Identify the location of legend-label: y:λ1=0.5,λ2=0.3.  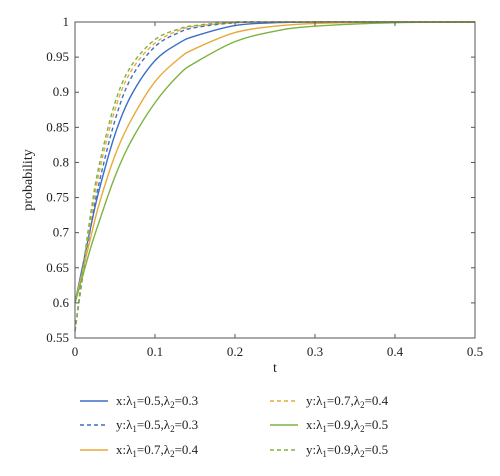
(157, 425).